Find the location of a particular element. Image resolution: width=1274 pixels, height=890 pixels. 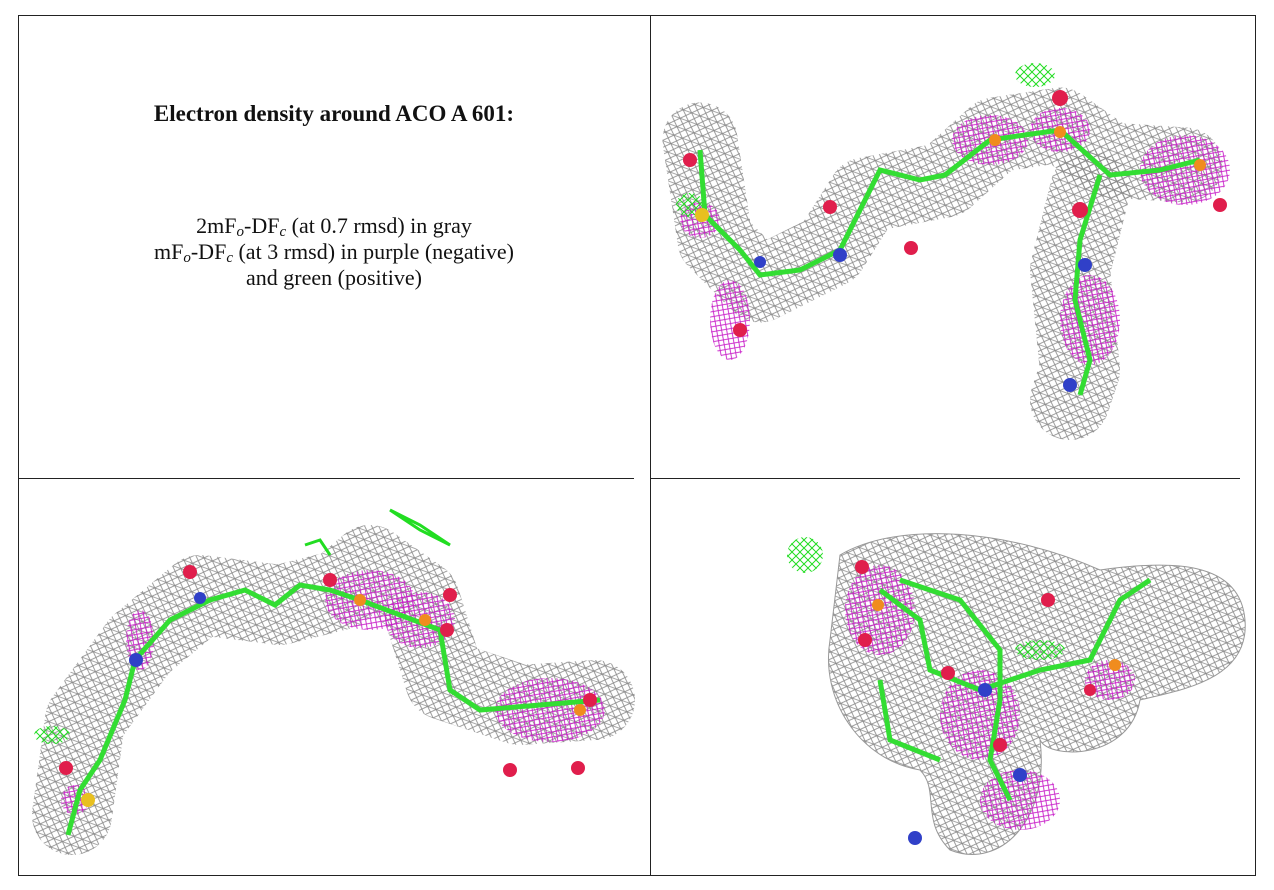

text-run: mF is located at coordinates (169, 251).